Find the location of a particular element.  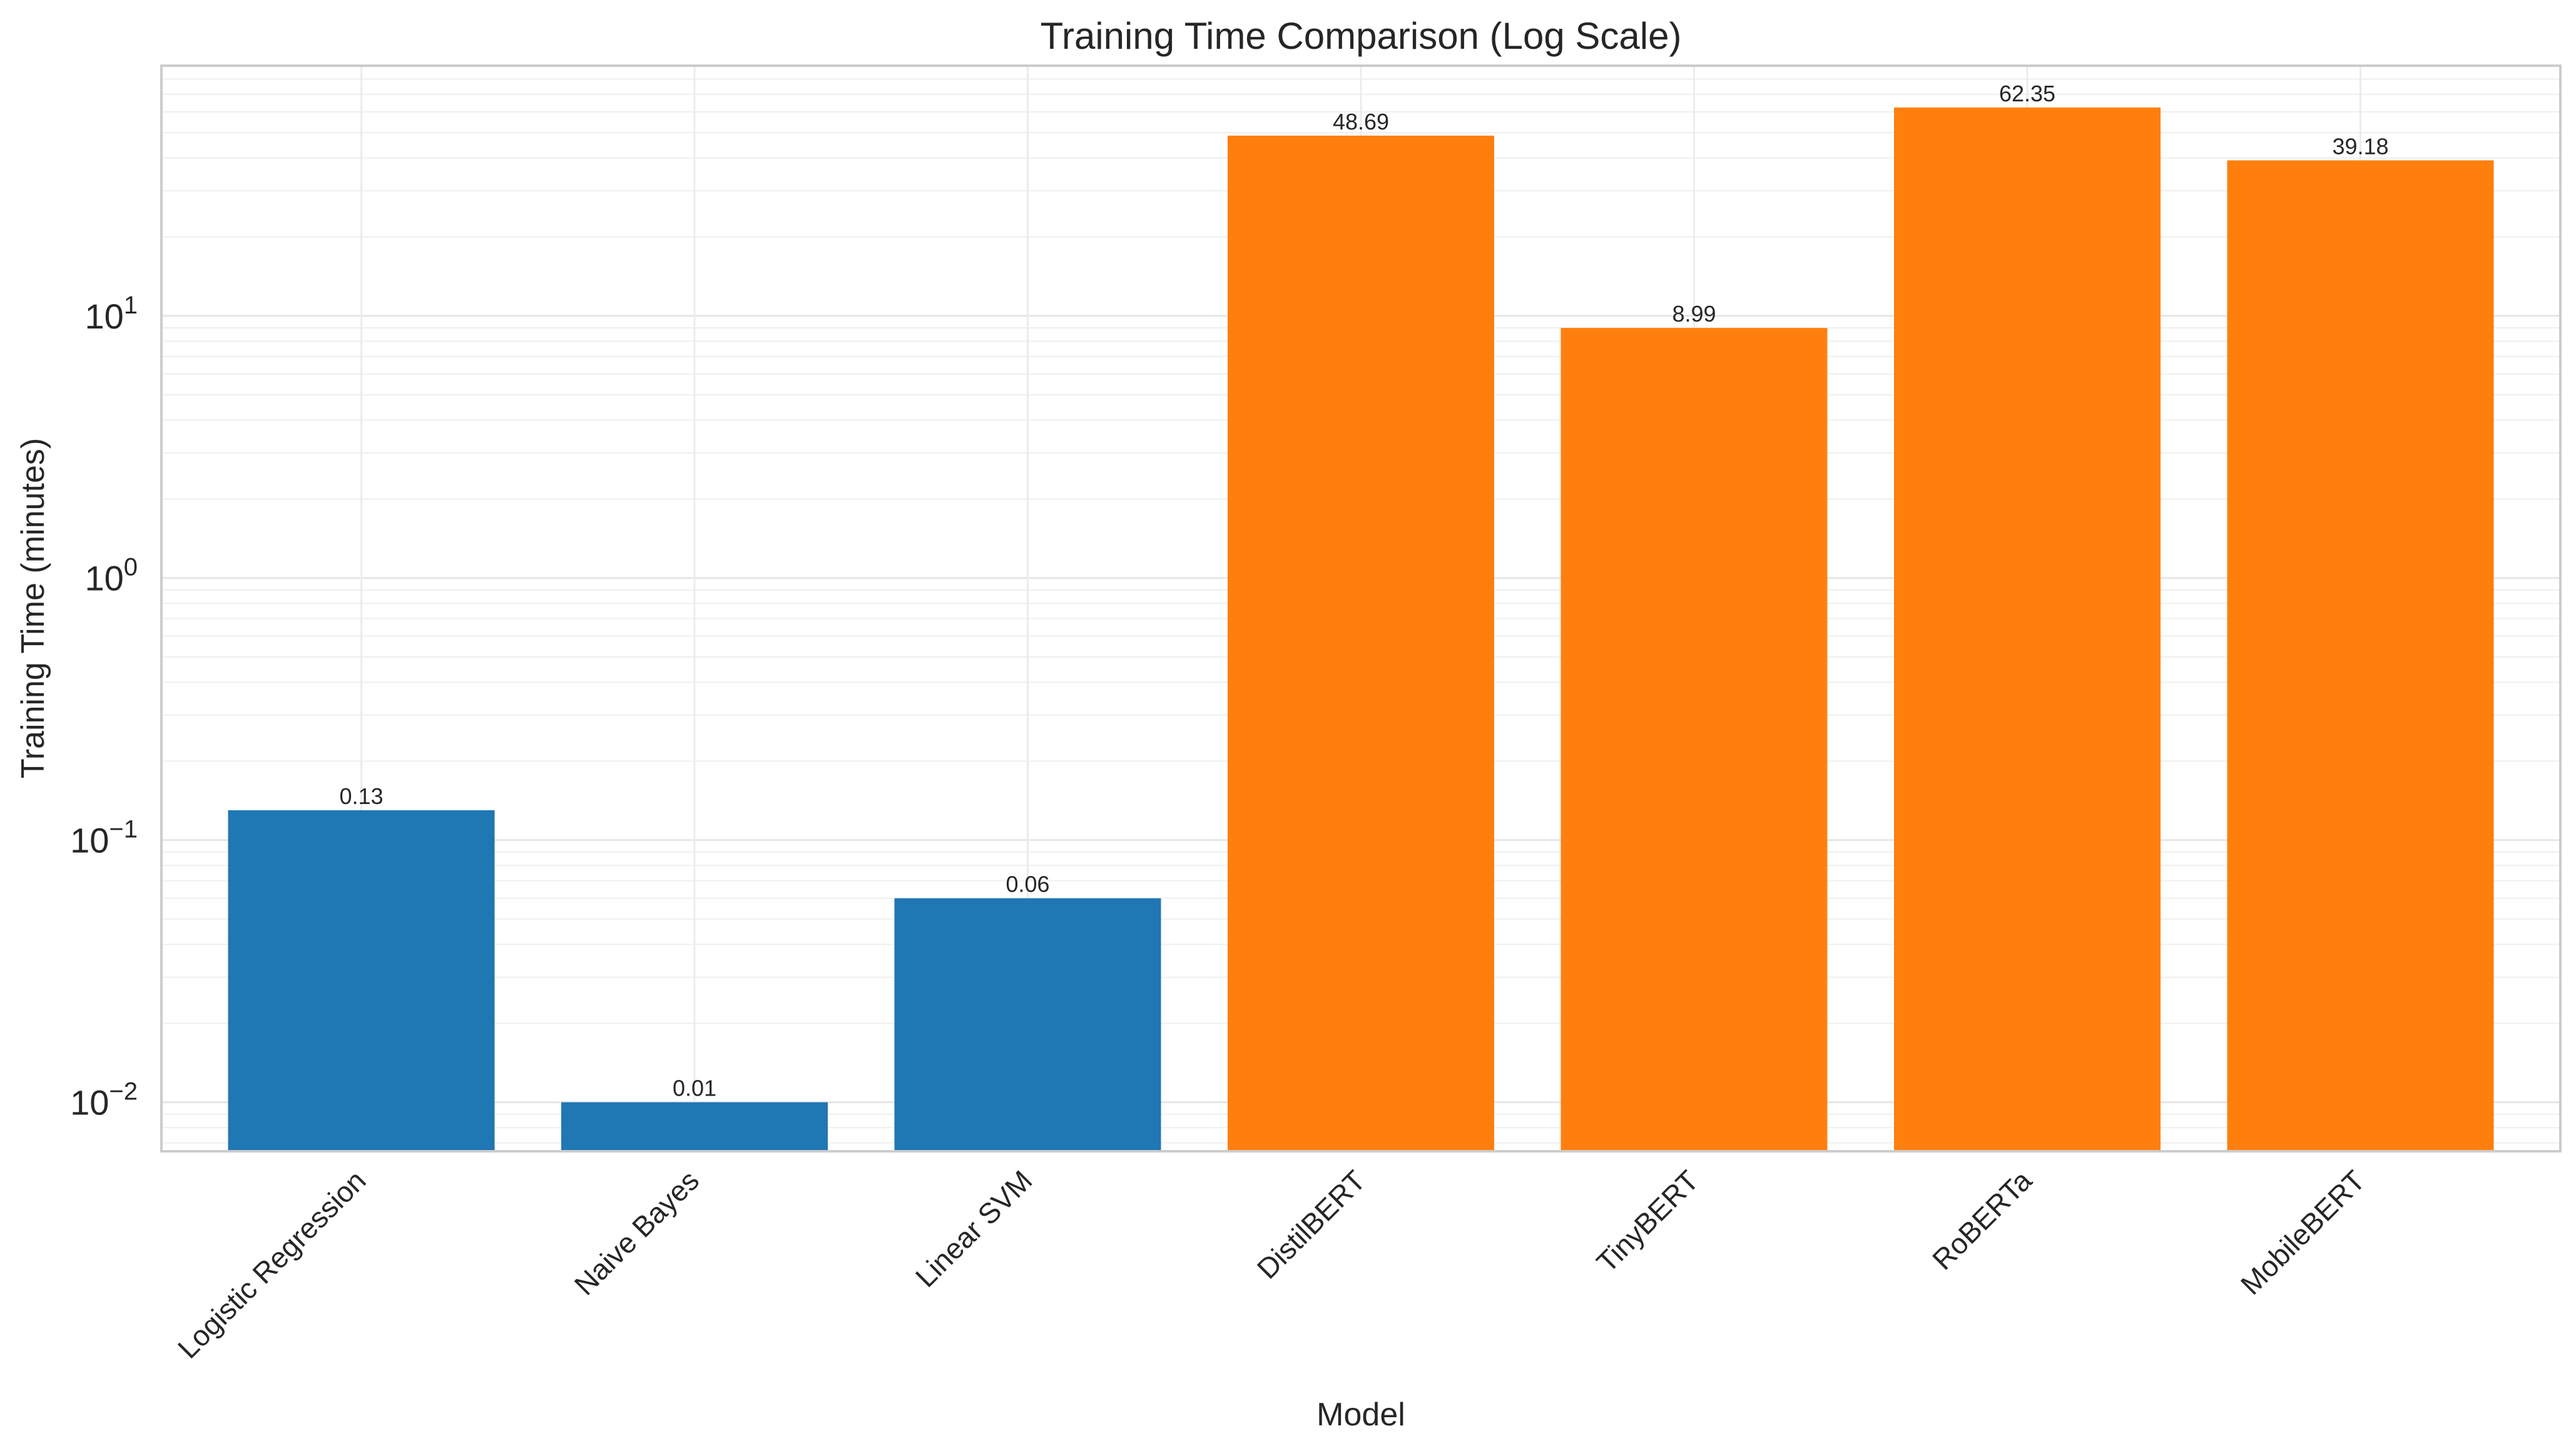

x-tick-label: Naive Bayes is located at coordinates (636, 1233).